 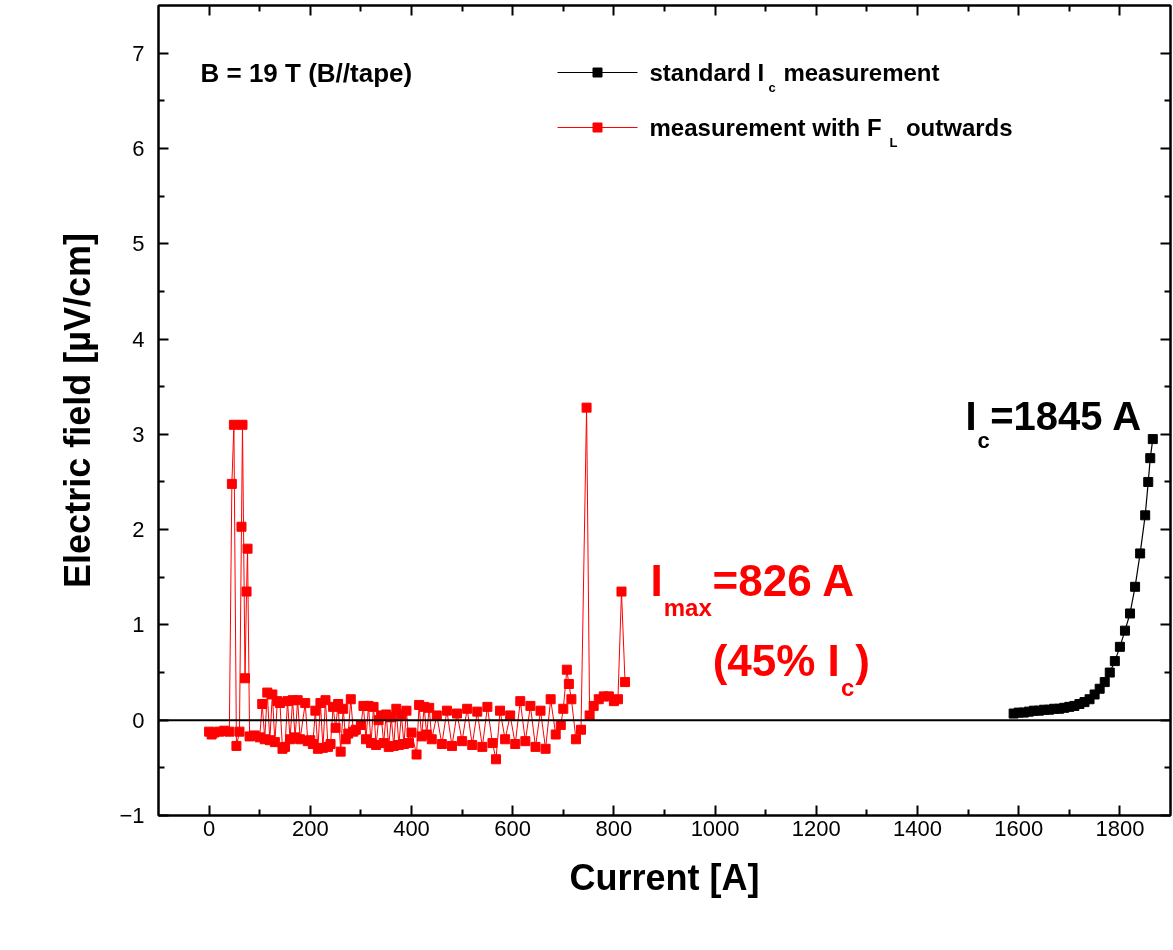 I want to click on y-tick-label: 3, so click(x=138, y=434).